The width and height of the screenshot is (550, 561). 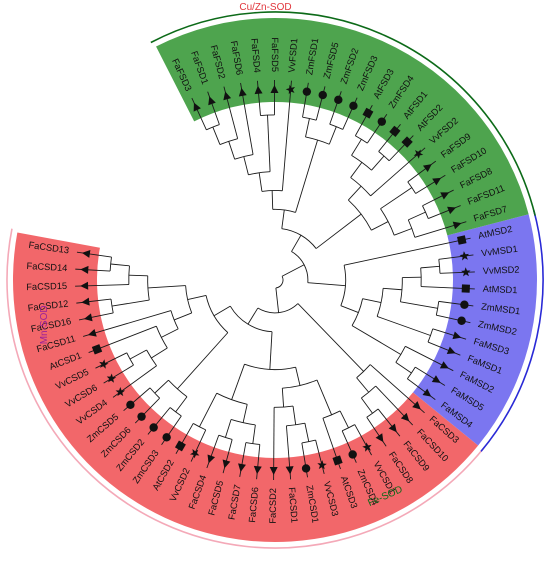 What do you see at coordinates (293, 55) in the screenshot?
I see `leaf-label: VvFSD1` at bounding box center [293, 55].